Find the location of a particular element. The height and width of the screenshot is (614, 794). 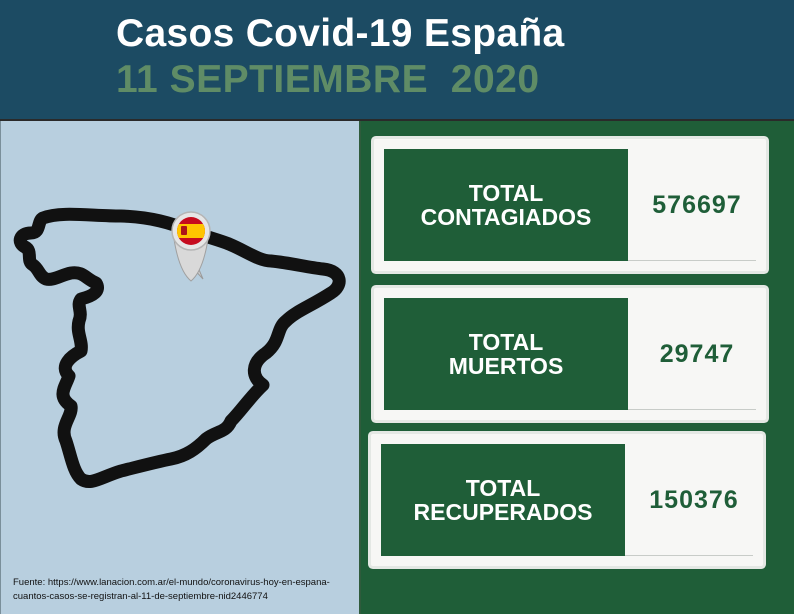

page-title: Casos Covid-19 España is located at coordinates (340, 33).